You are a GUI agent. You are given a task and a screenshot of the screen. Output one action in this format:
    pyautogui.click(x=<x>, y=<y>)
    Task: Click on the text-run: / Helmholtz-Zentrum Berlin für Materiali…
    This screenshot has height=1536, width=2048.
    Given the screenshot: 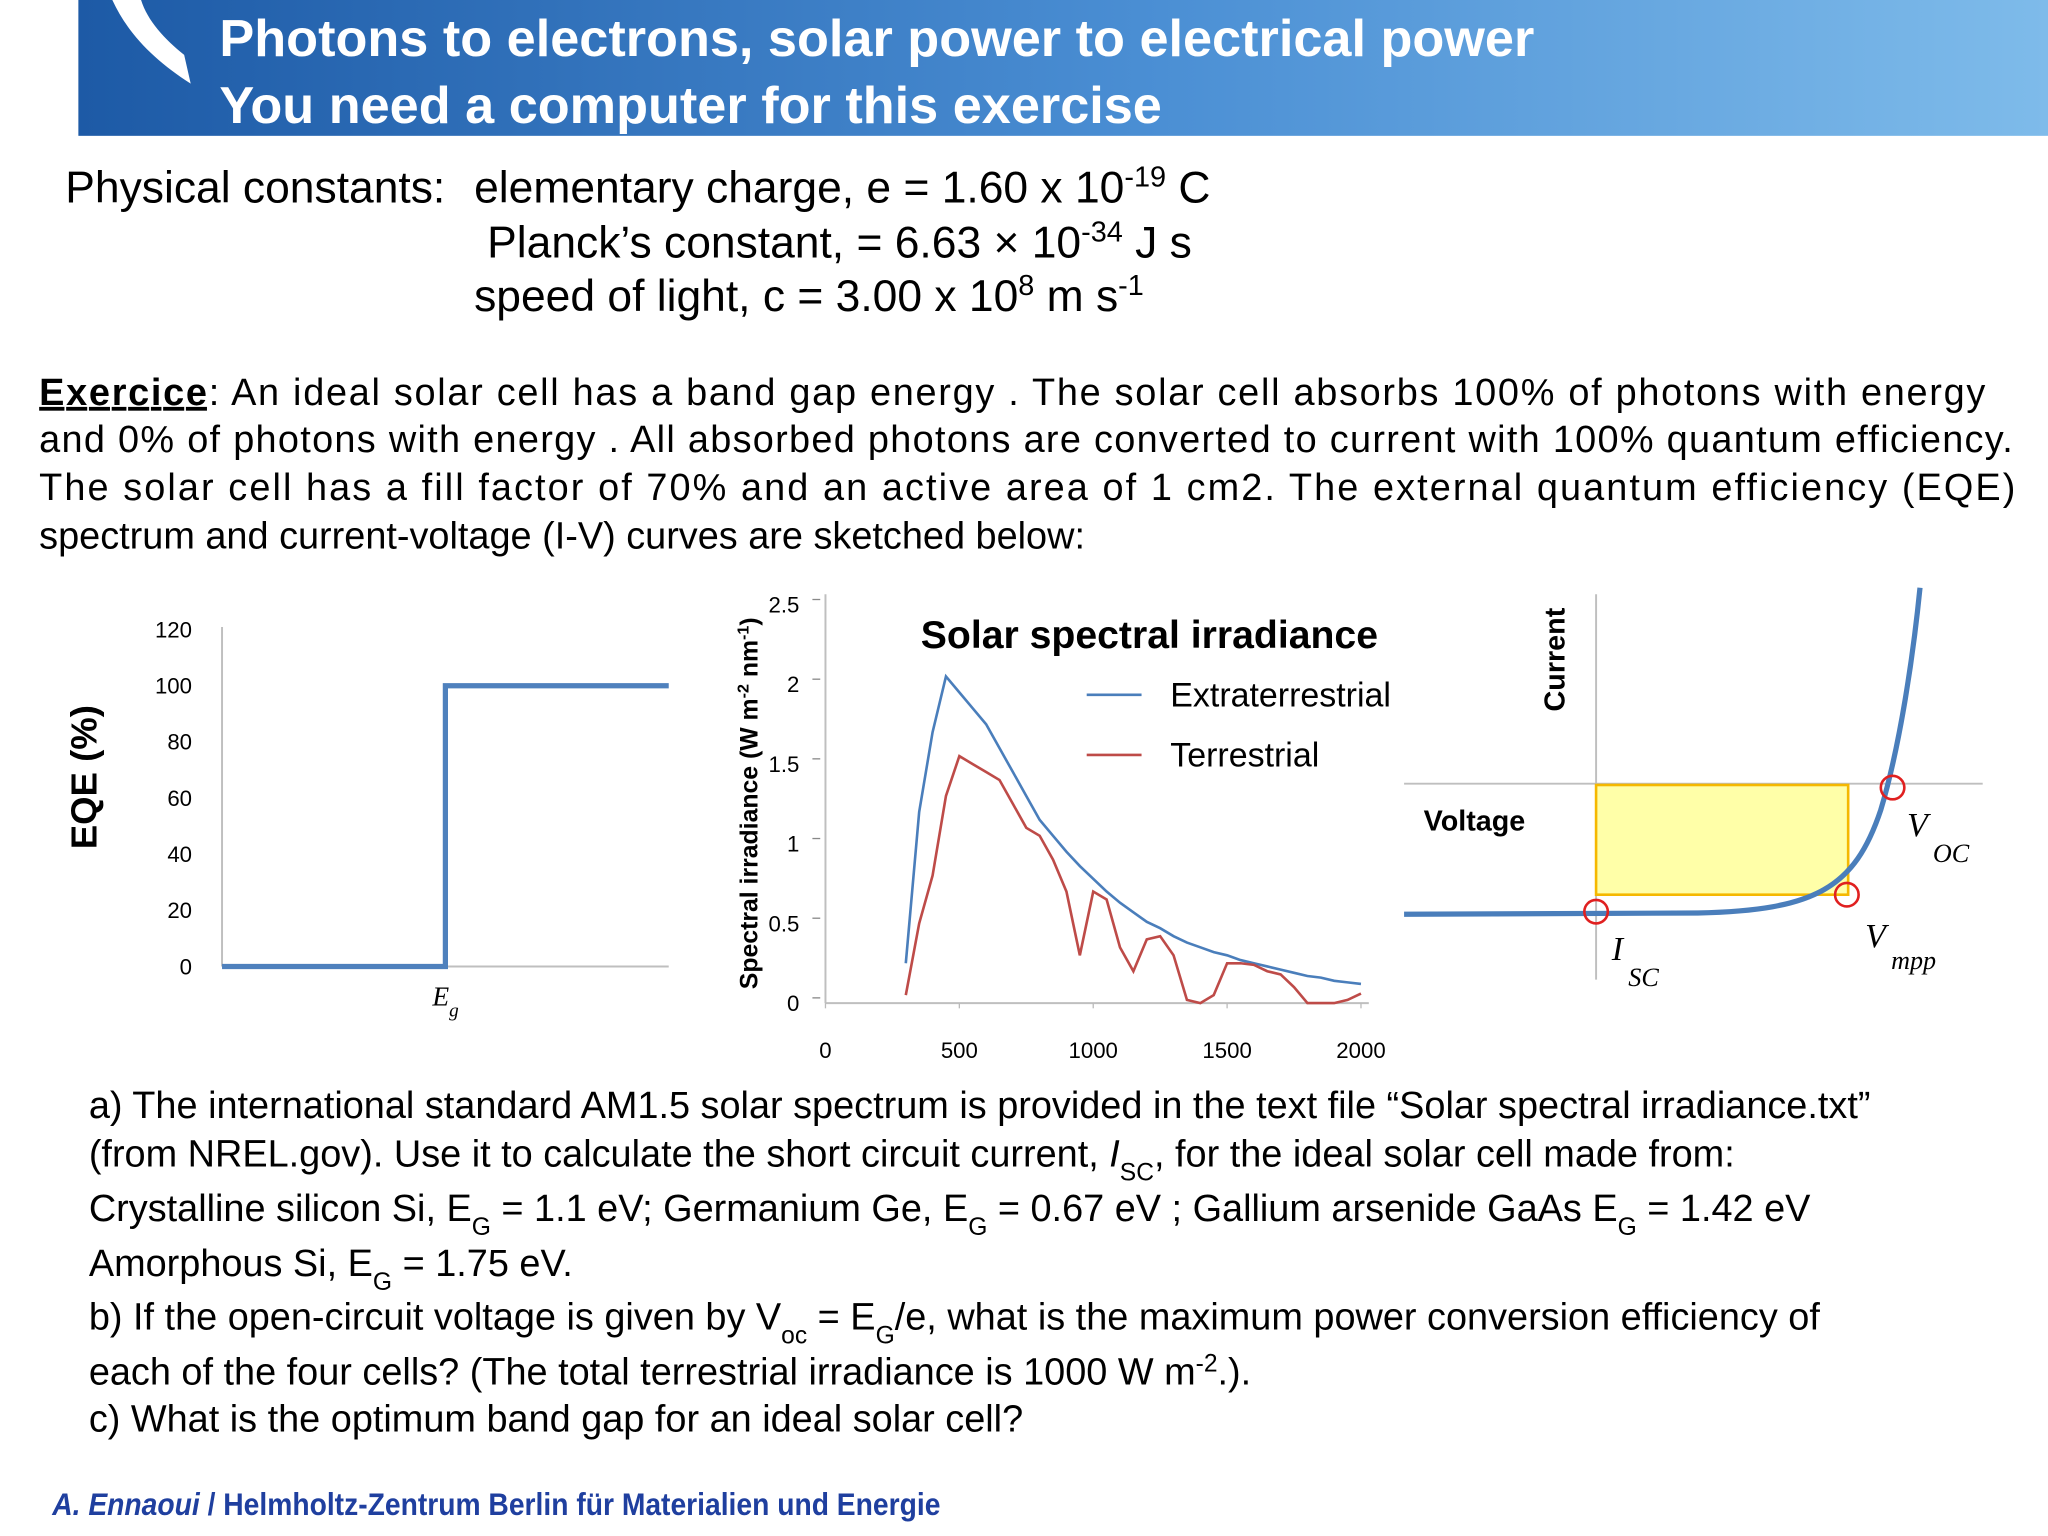 What is the action you would take?
    pyautogui.click(x=570, y=1504)
    